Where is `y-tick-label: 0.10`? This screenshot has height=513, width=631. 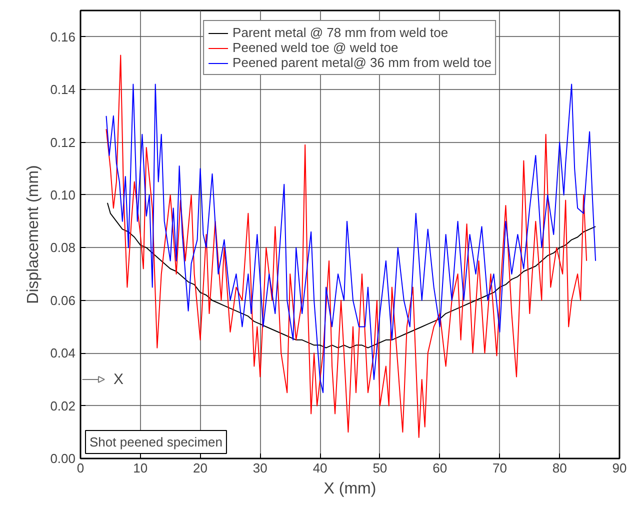 y-tick-label: 0.10 is located at coordinates (63, 194).